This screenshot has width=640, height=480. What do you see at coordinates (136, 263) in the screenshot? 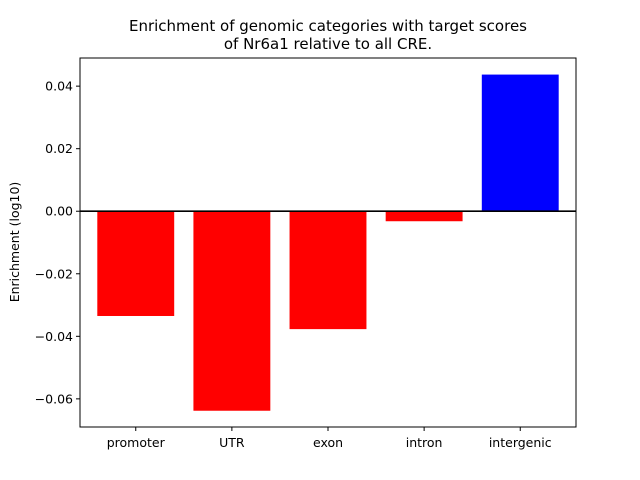
I see `bar-promoter` at bounding box center [136, 263].